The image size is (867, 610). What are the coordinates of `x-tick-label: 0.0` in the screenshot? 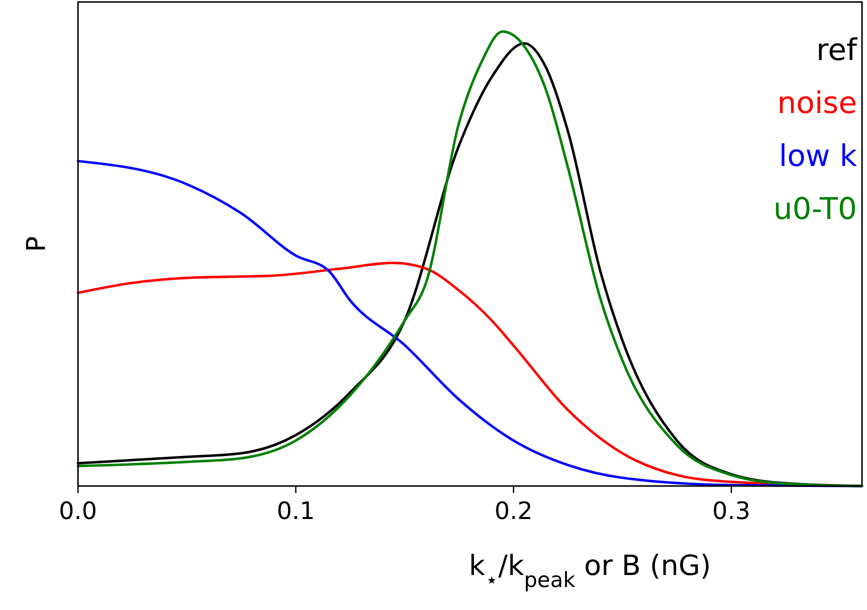 It's located at (78, 511).